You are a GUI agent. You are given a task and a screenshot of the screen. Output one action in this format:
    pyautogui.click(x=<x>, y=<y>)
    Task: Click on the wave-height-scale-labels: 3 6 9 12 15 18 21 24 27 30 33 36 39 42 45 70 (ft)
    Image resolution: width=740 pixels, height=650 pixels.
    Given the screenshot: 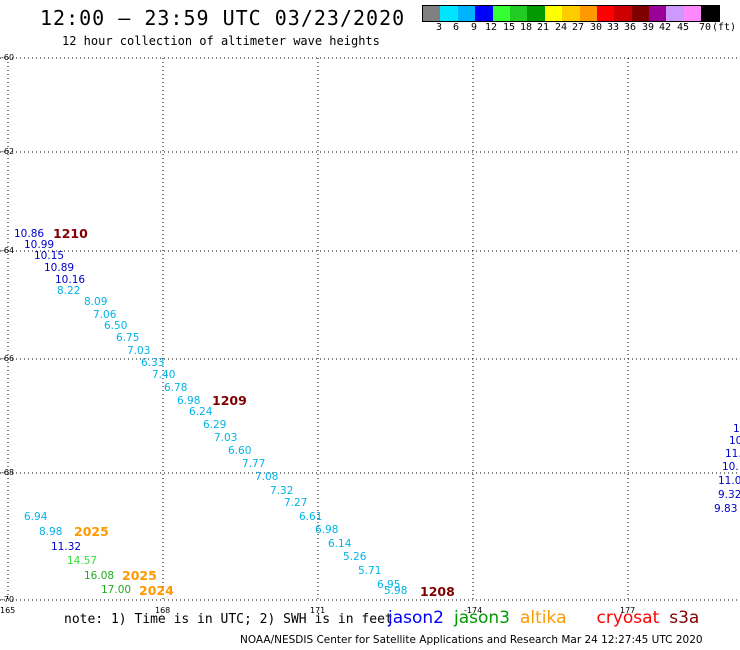 What is the action you would take?
    pyautogui.click(x=581, y=29)
    